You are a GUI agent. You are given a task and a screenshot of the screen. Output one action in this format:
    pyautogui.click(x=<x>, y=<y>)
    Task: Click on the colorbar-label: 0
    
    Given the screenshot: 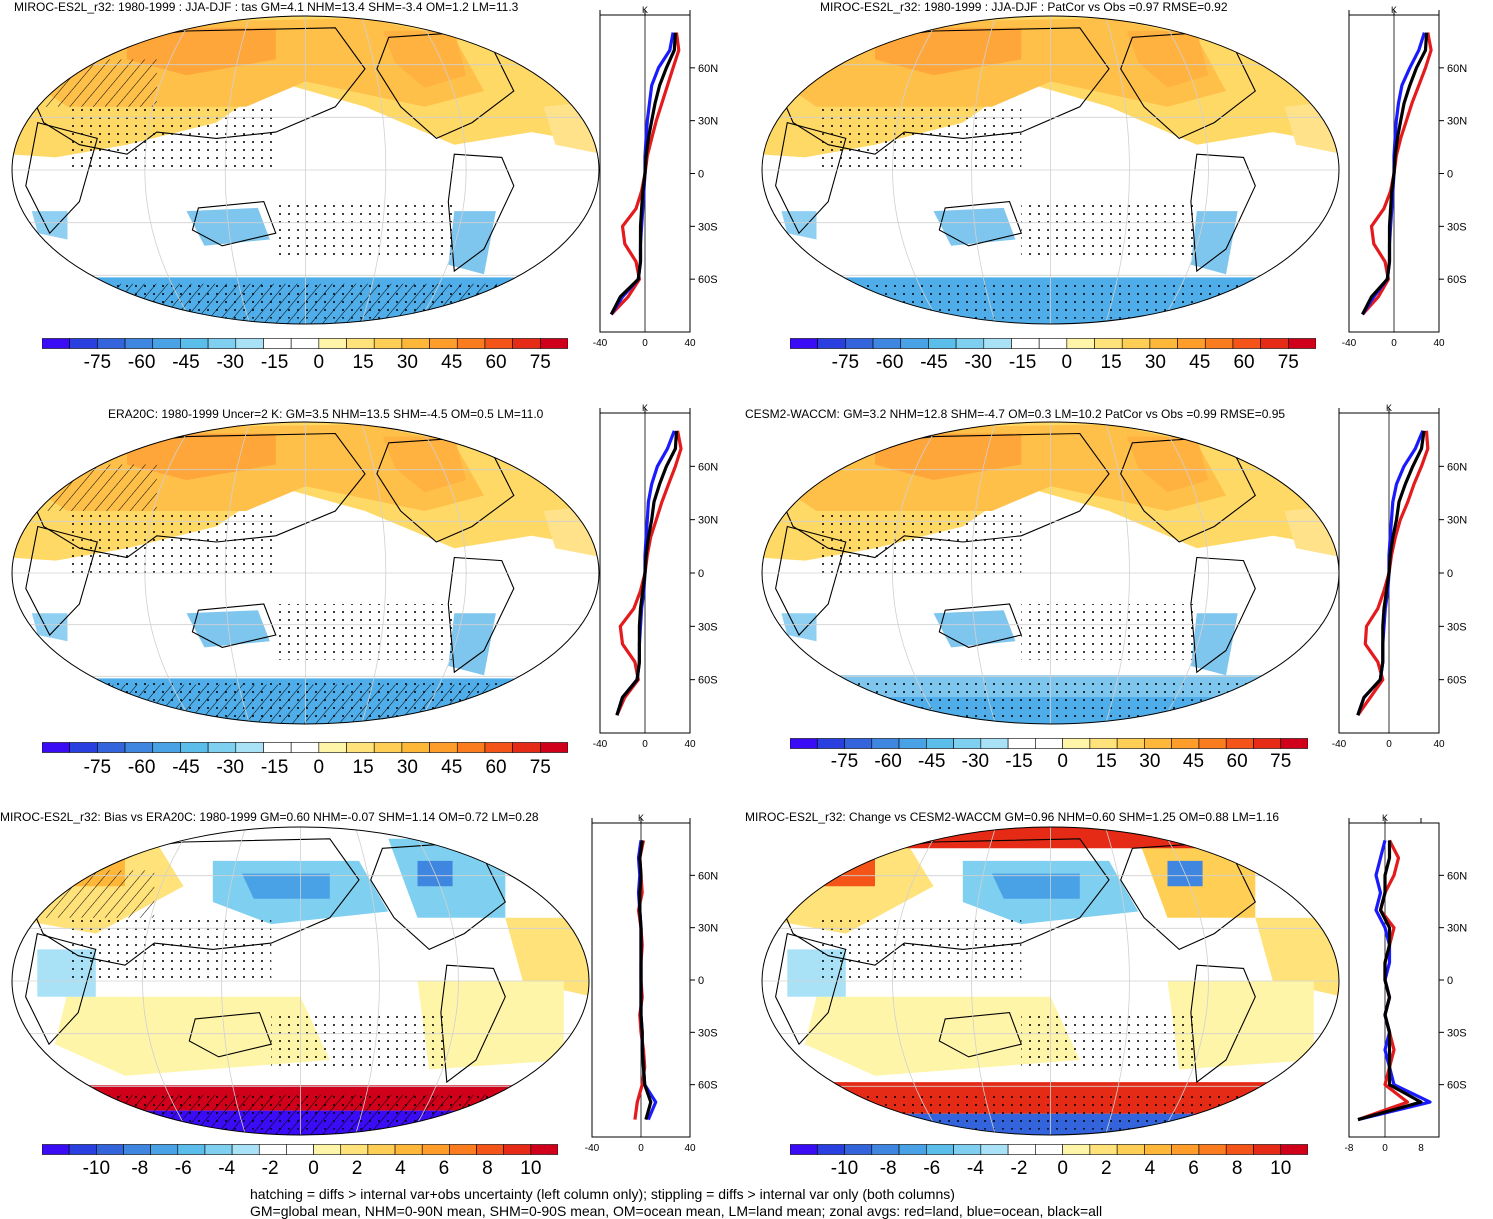 What is the action you would take?
    pyautogui.click(x=1067, y=362)
    